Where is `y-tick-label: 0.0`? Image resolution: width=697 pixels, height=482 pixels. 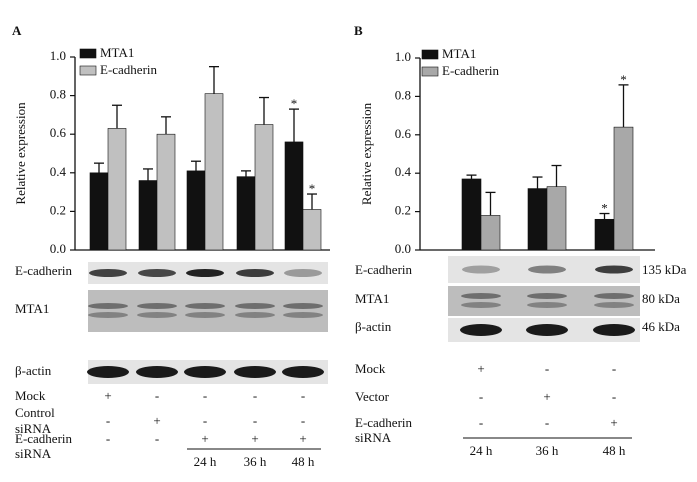 y-tick-label: 0.0 is located at coordinates (58, 248).